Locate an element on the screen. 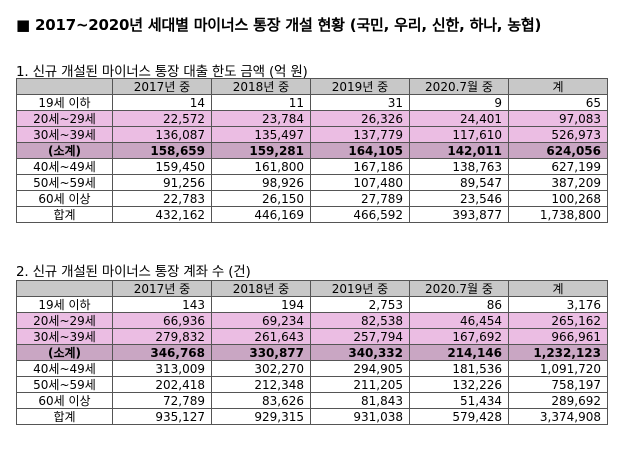  table-cell: 69,234 is located at coordinates (261, 320).